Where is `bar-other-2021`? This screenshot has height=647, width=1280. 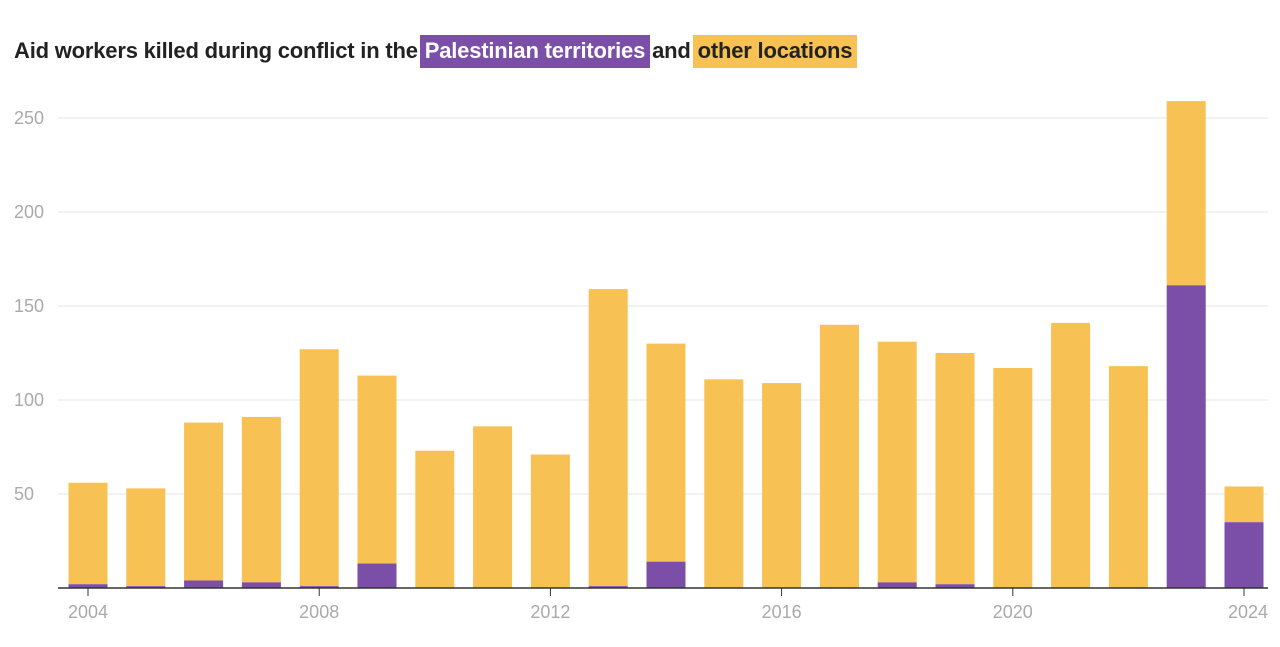 bar-other-2021 is located at coordinates (1071, 455).